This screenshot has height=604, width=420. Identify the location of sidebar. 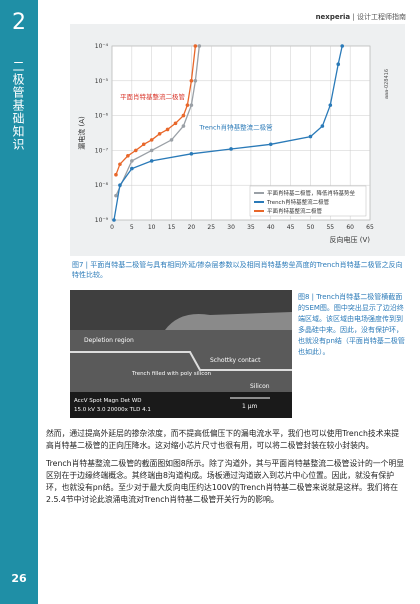
(19, 302).